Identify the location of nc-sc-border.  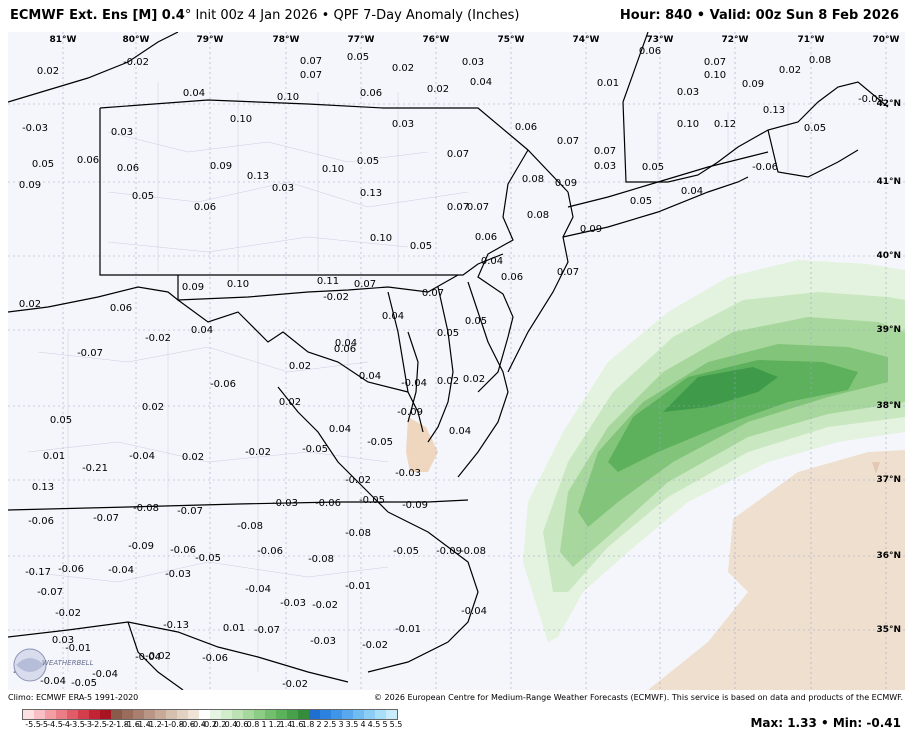
(178, 652).